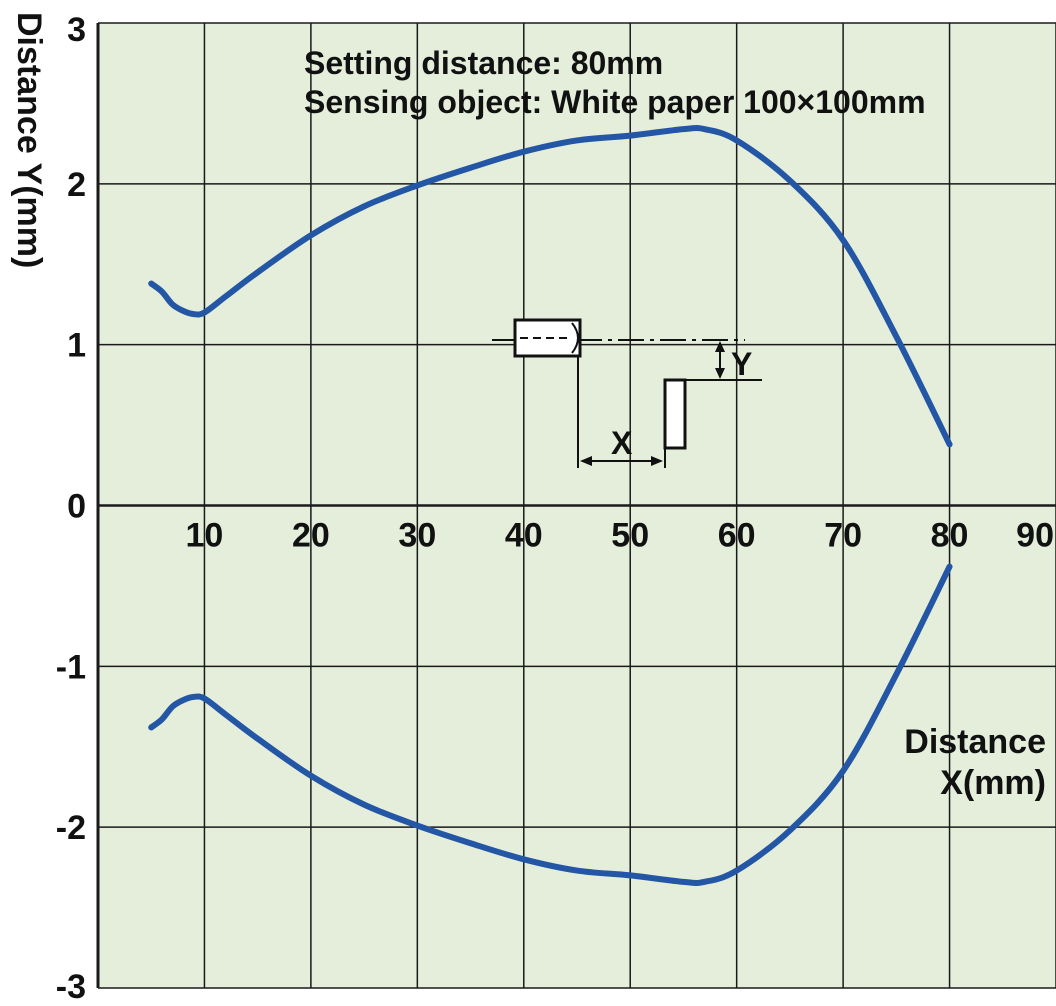 Image resolution: width=1056 pixels, height=1006 pixels. Describe the element at coordinates (720, 346) in the screenshot. I see `inset-y-arrow-top` at that location.